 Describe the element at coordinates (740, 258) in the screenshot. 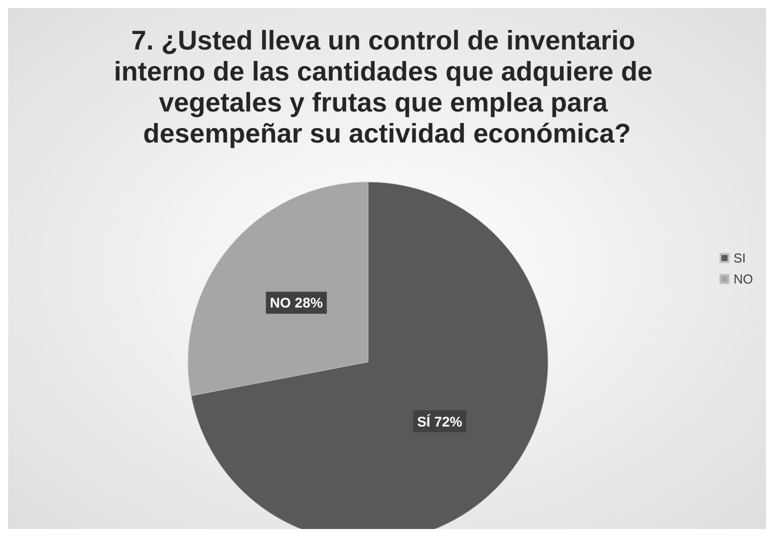

I see `legend-label: SI` at that location.